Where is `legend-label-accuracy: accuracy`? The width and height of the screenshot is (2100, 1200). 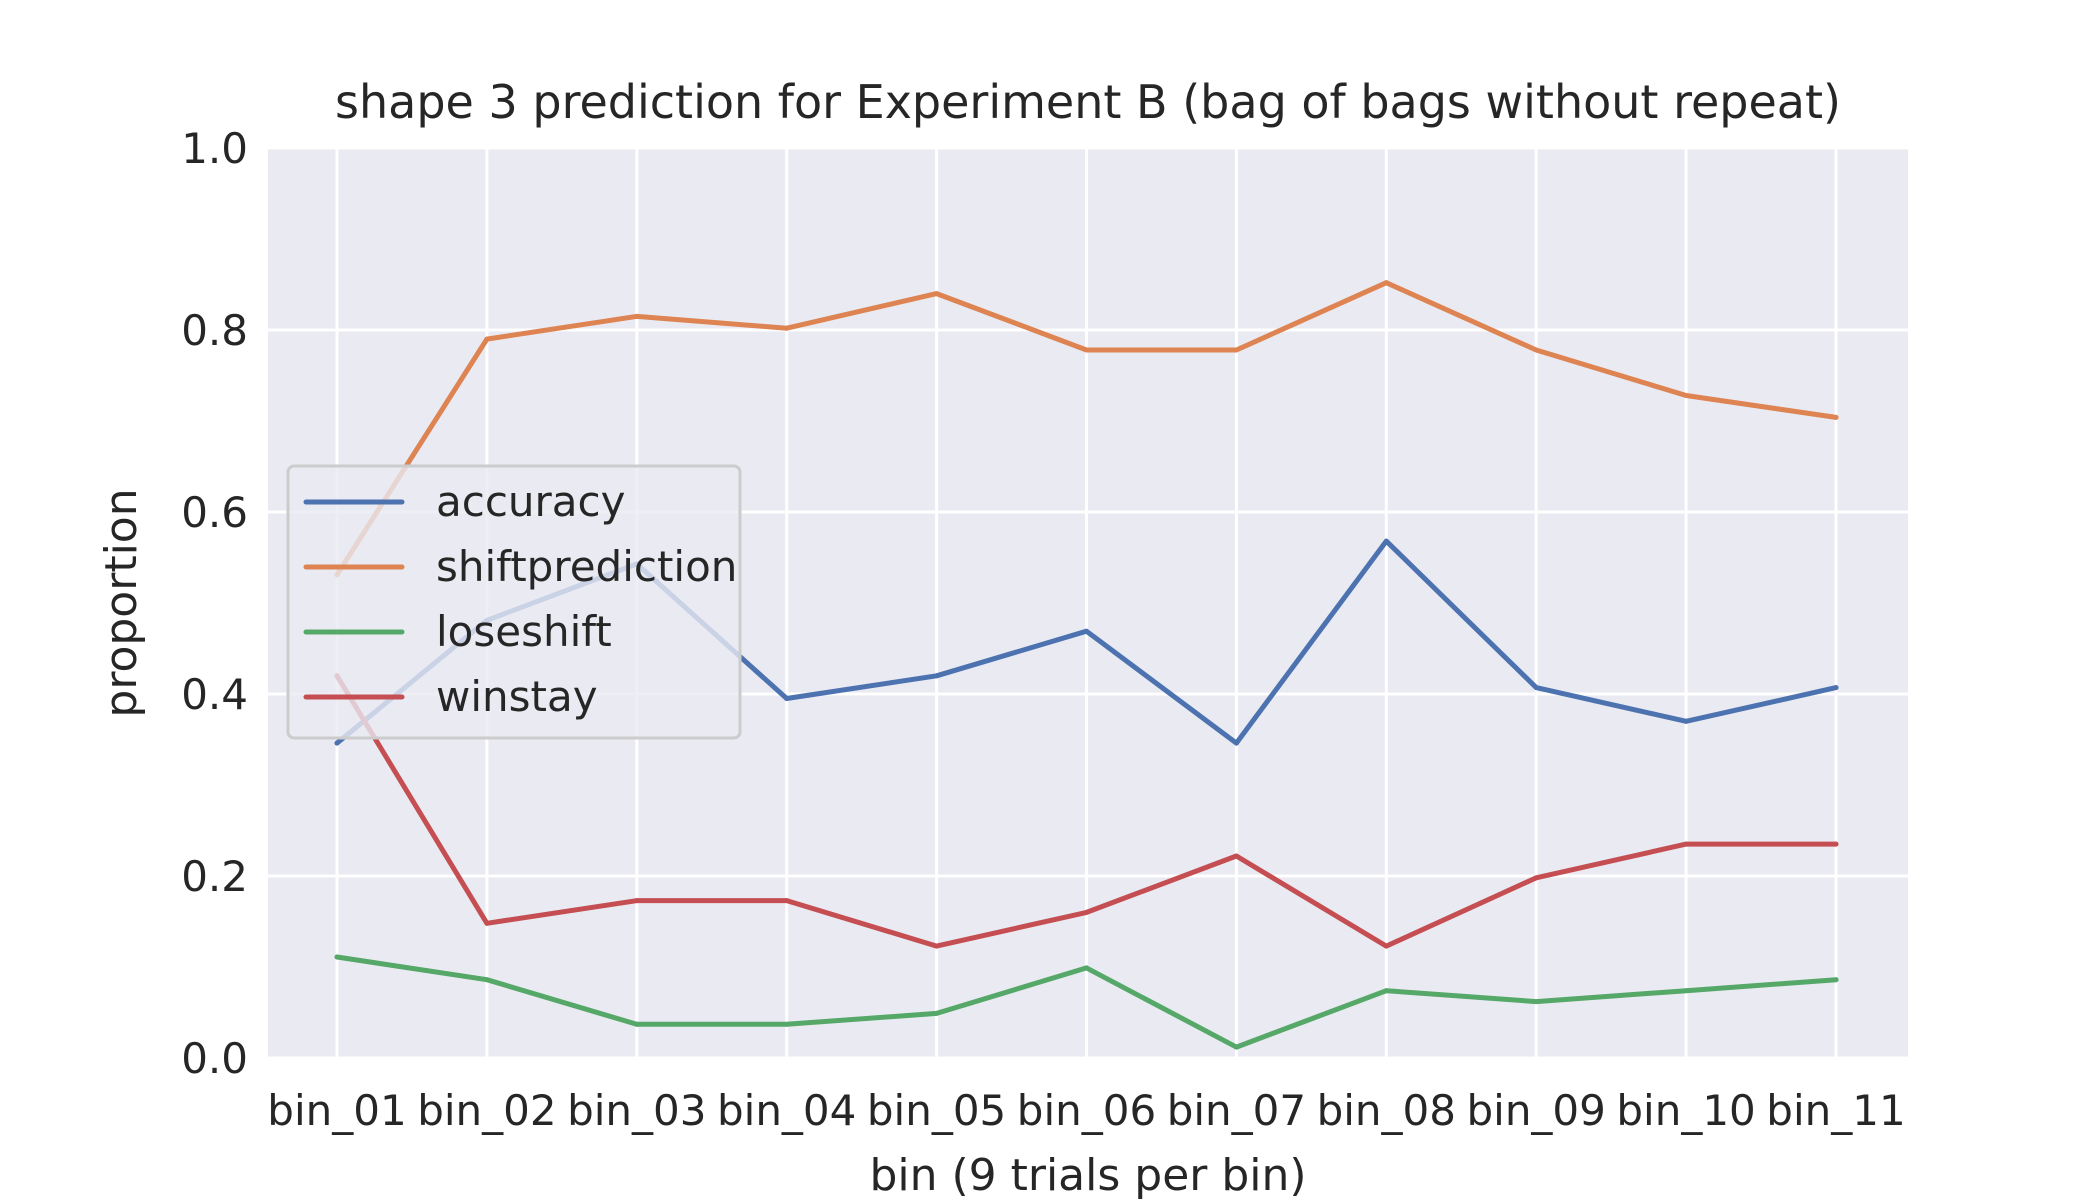
legend-label-accuracy: accuracy is located at coordinates (531, 501).